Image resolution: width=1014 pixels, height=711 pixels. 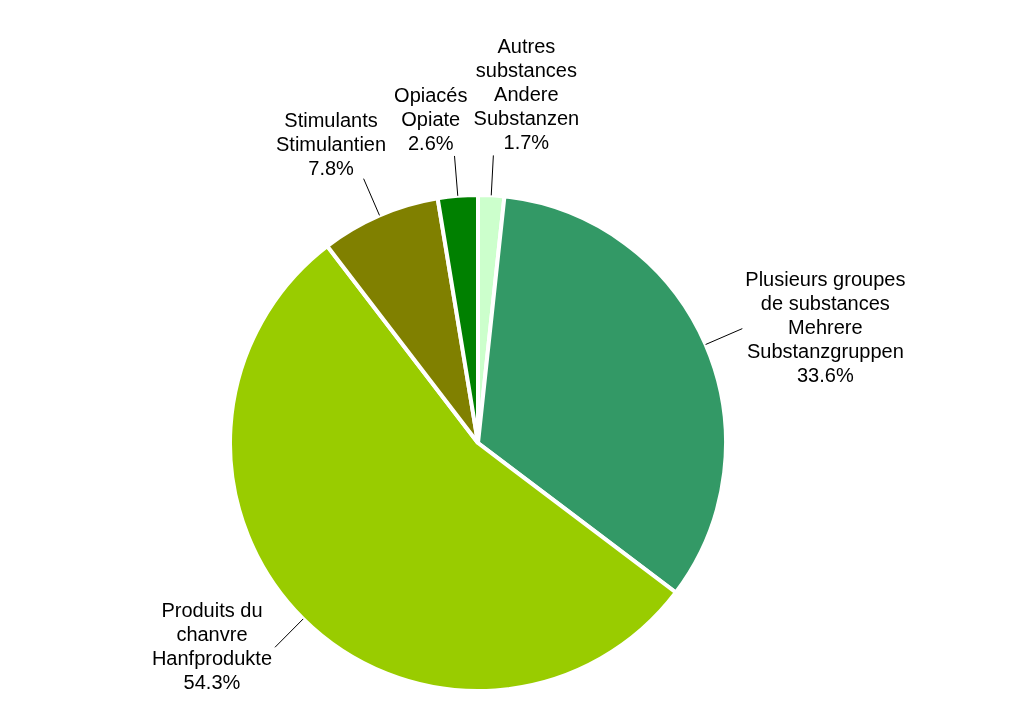 I want to click on slice-label: Plusieurs groupes de substances Mehrere Substanzgruppen, so click(x=825, y=315).